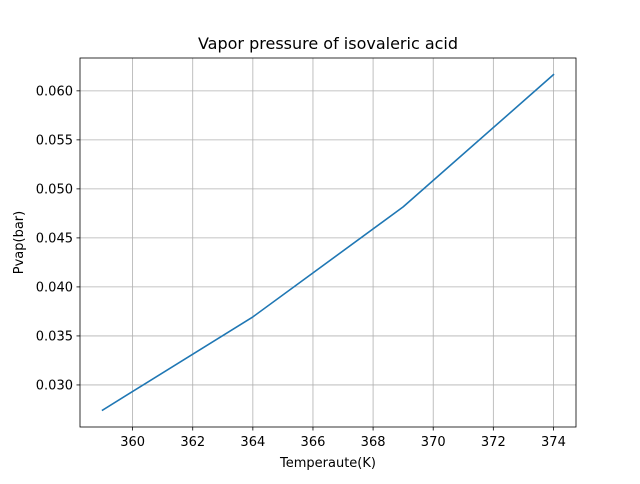 The height and width of the screenshot is (484, 640). What do you see at coordinates (54, 336) in the screenshot?
I see `y-tick-label: 0.035` at bounding box center [54, 336].